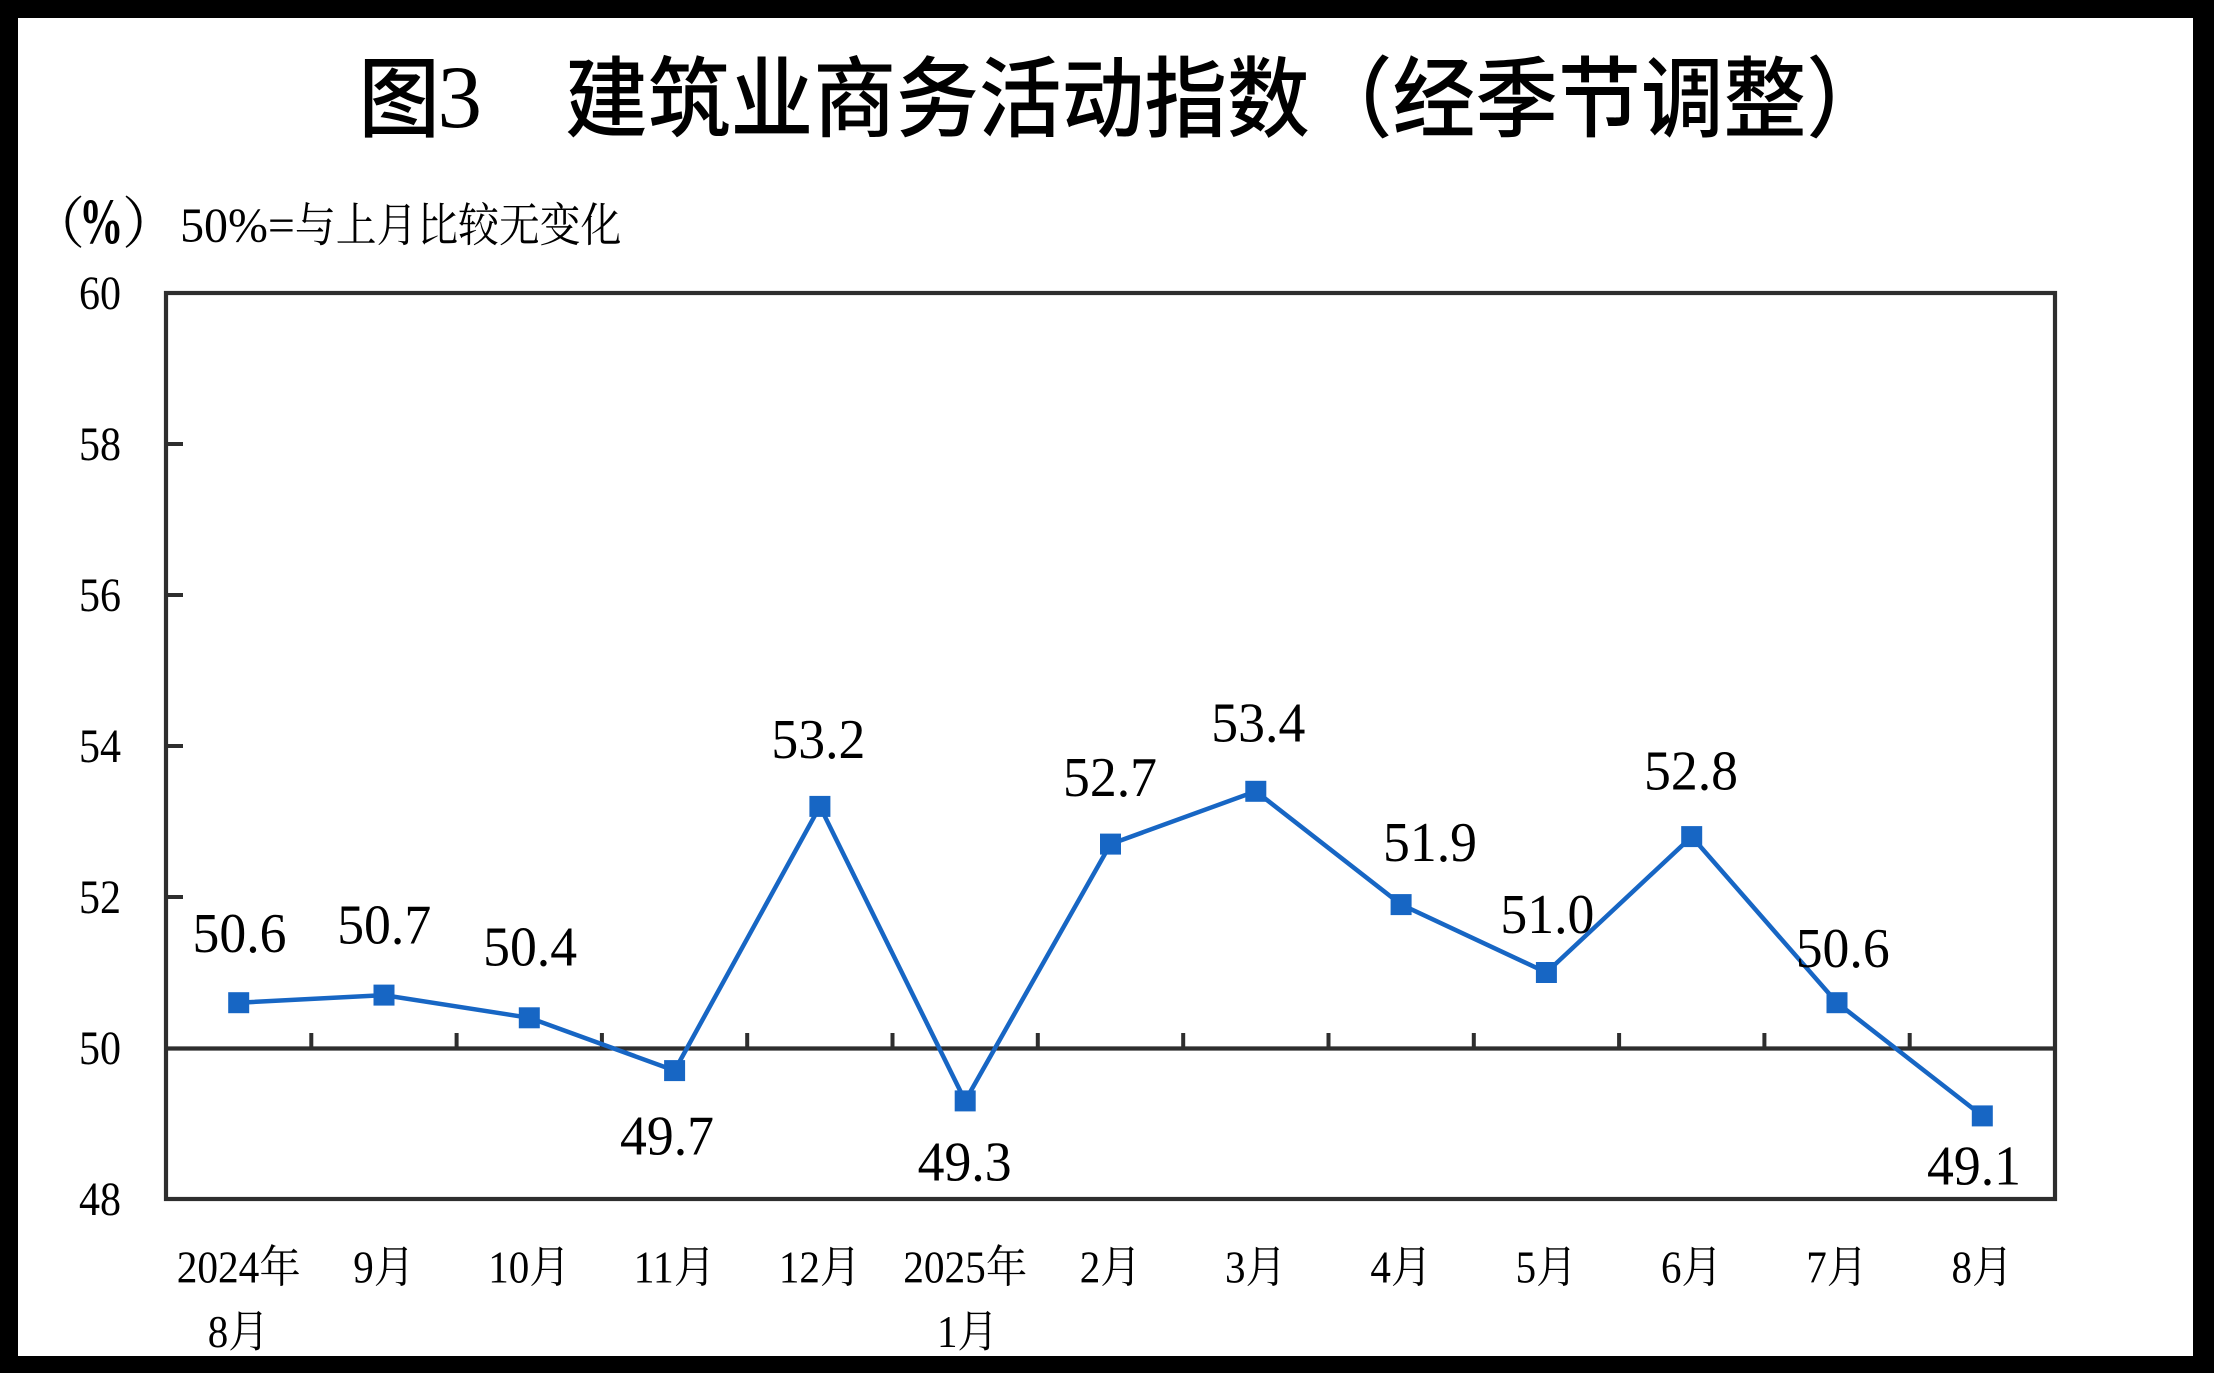 The width and height of the screenshot is (2214, 1373). Describe the element at coordinates (1110, 778) in the screenshot. I see `svg-text: 52.7` at that location.